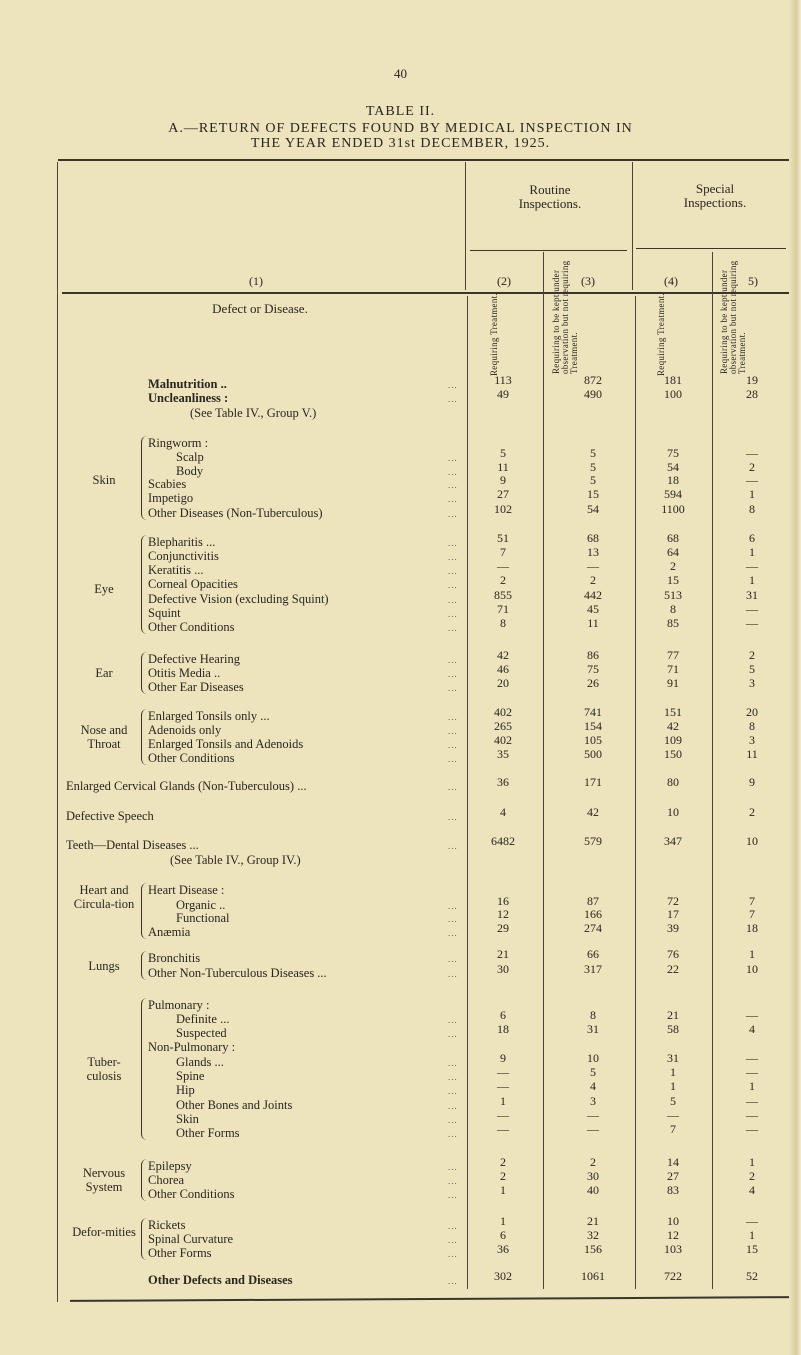 The height and width of the screenshot is (1355, 801). Describe the element at coordinates (188, 398) in the screenshot. I see `row-label: Uncleanliness :` at that location.